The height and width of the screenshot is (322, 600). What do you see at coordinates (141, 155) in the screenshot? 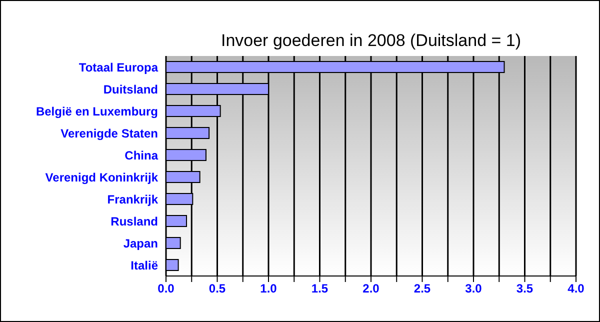
I see `y-tick-label: China` at bounding box center [141, 155].